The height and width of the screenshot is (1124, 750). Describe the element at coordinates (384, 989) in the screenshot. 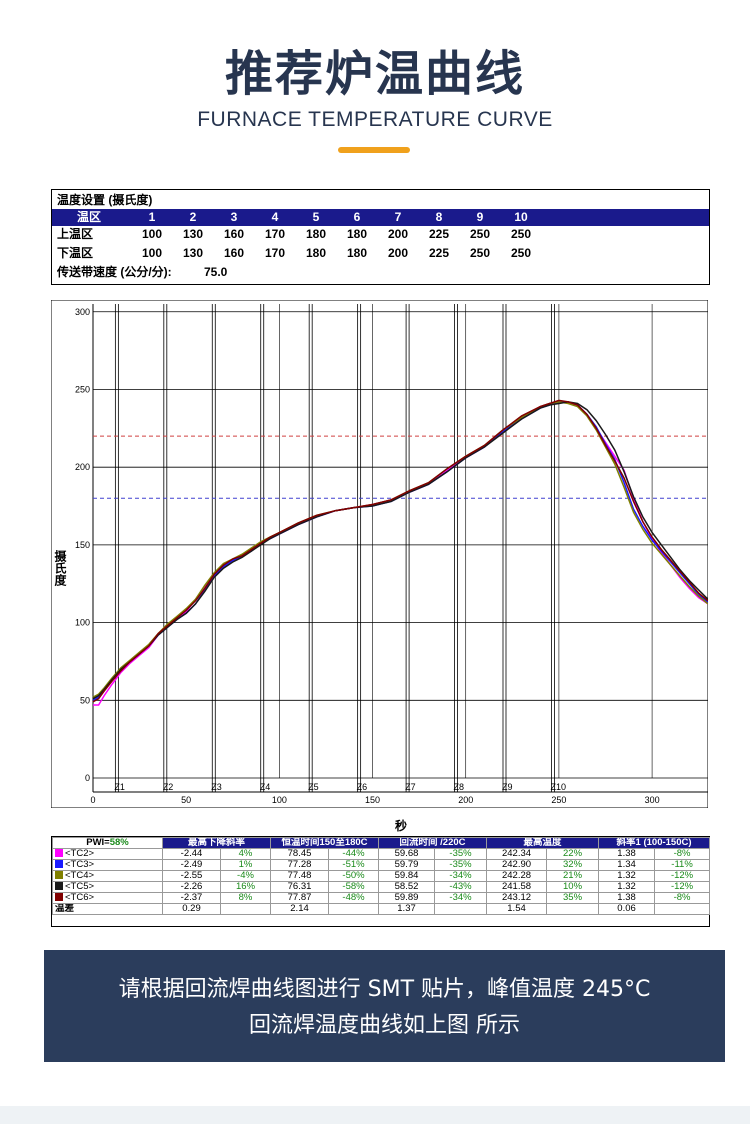

I see `banner-line-1: 请根据回流焊曲线图进行 SMT 贴片，峰值温度 245°C` at that location.